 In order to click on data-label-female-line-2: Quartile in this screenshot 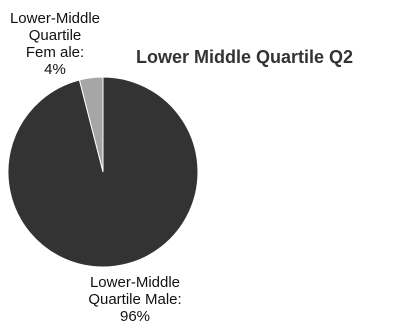, I will do `click(55, 35)`.